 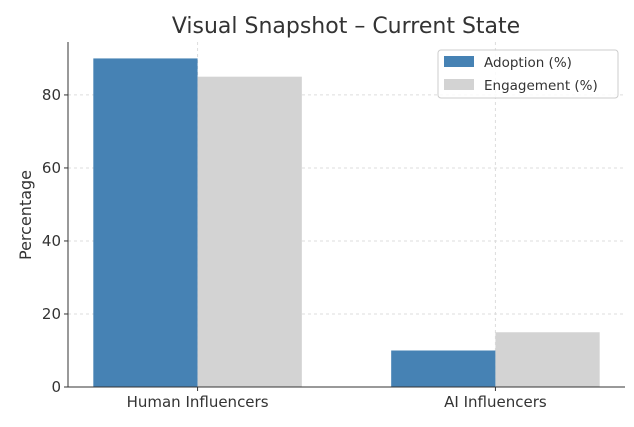 I want to click on y-tick-label: 0, so click(x=56, y=387).